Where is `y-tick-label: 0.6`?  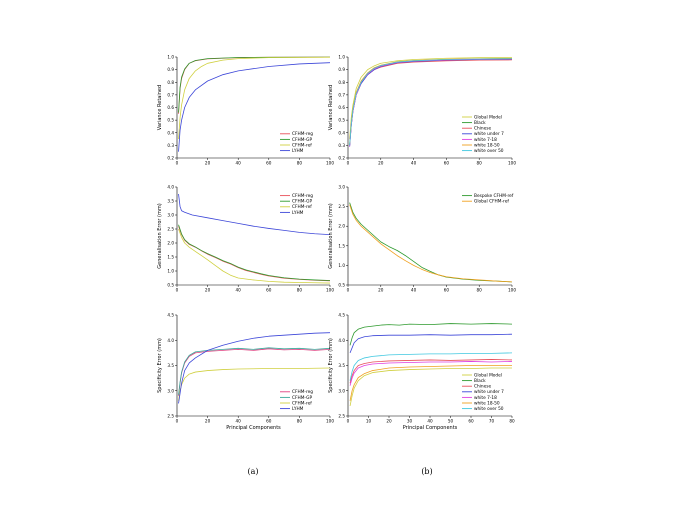 y-tick-label: 0.6 is located at coordinates (170, 107).